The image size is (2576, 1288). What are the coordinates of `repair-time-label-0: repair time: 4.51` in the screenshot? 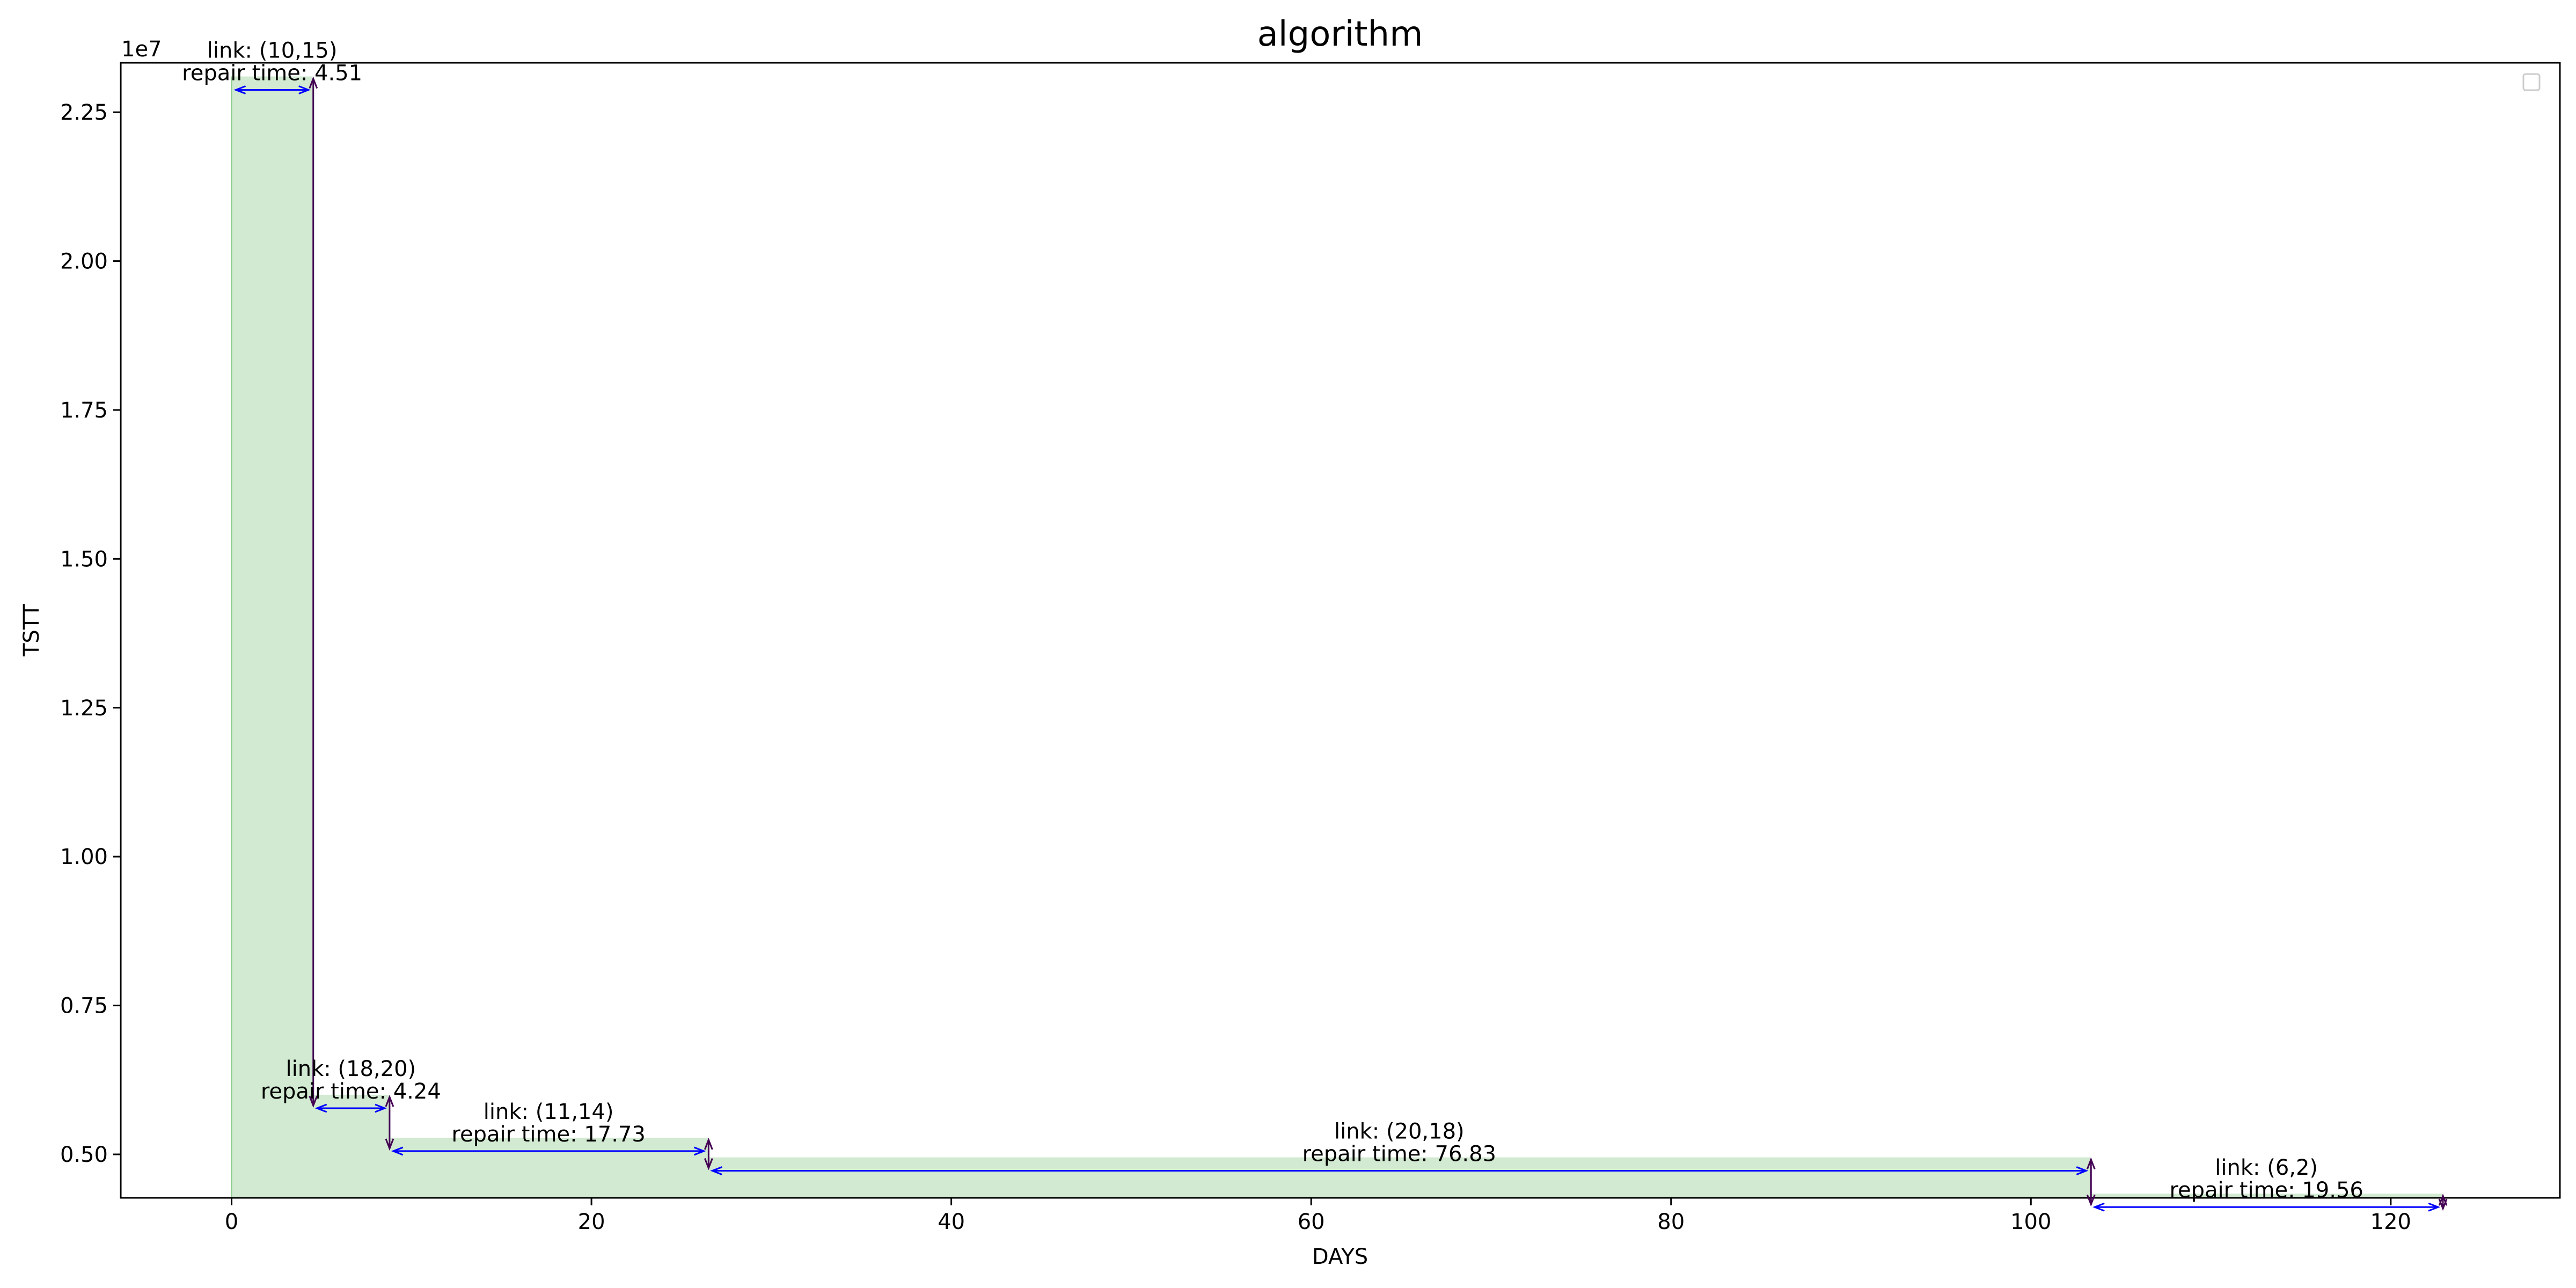 It's located at (272, 73).